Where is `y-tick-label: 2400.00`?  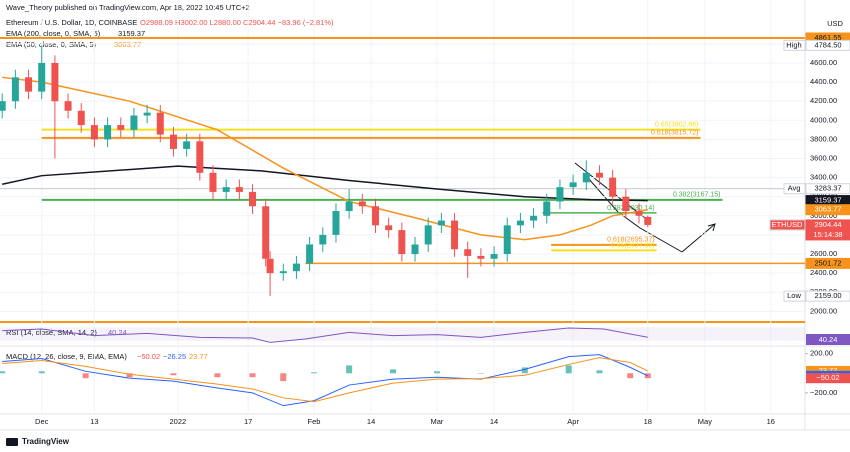
y-tick-label: 2400.00 is located at coordinates (823, 272).